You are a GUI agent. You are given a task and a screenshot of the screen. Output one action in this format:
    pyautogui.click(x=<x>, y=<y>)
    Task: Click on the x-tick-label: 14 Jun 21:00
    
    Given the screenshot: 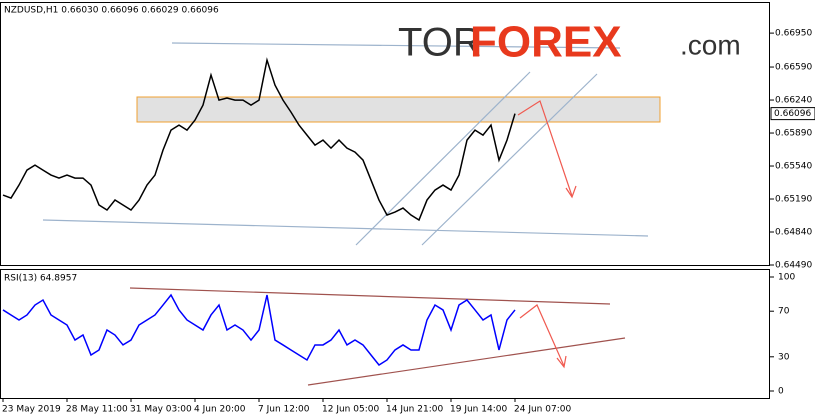 What is the action you would take?
    pyautogui.click(x=414, y=410)
    